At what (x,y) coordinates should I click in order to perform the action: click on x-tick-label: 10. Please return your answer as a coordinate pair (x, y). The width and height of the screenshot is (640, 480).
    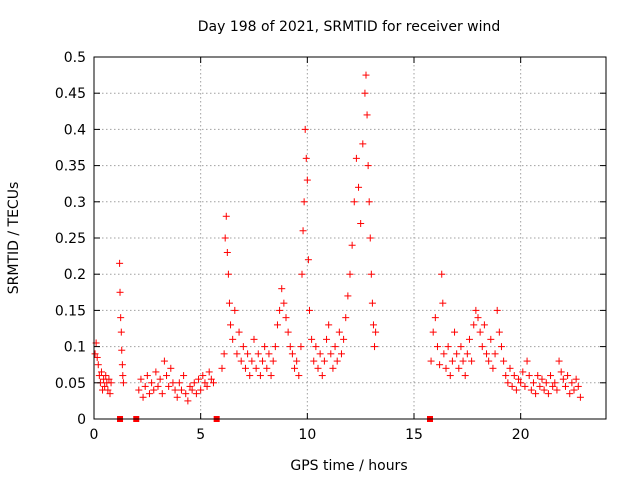
    Looking at the image, I should click on (307, 435).